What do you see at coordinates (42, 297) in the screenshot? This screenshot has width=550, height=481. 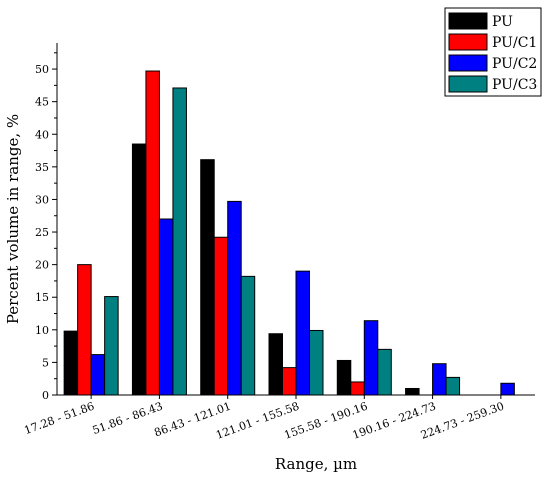 I see `y-tick-label: 15` at bounding box center [42, 297].